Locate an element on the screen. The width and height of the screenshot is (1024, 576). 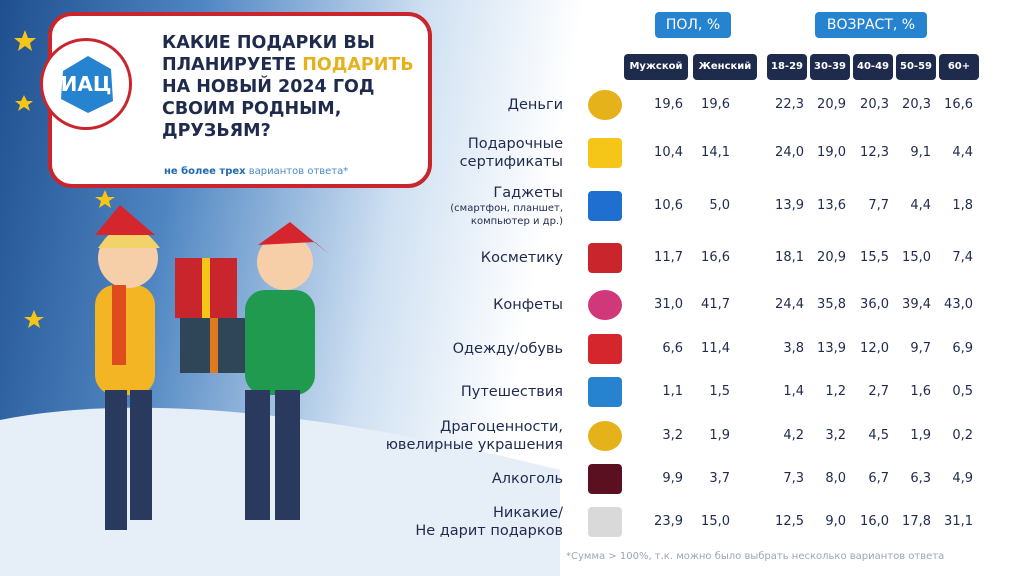
row-label: Конфеты is located at coordinates (528, 305).